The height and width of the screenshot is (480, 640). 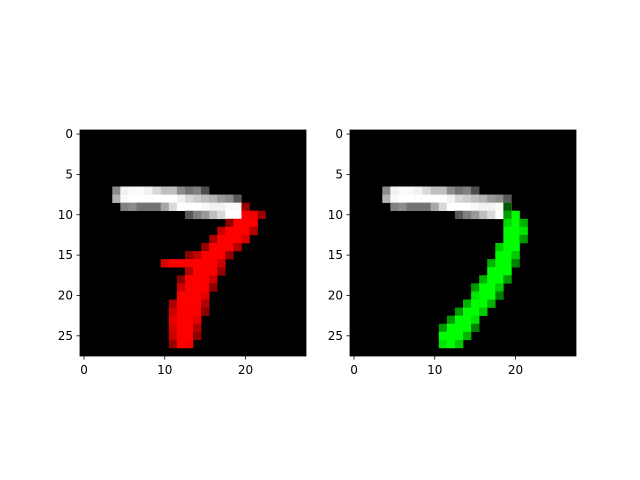 What do you see at coordinates (335, 295) in the screenshot?
I see `y-tick-label: 20` at bounding box center [335, 295].